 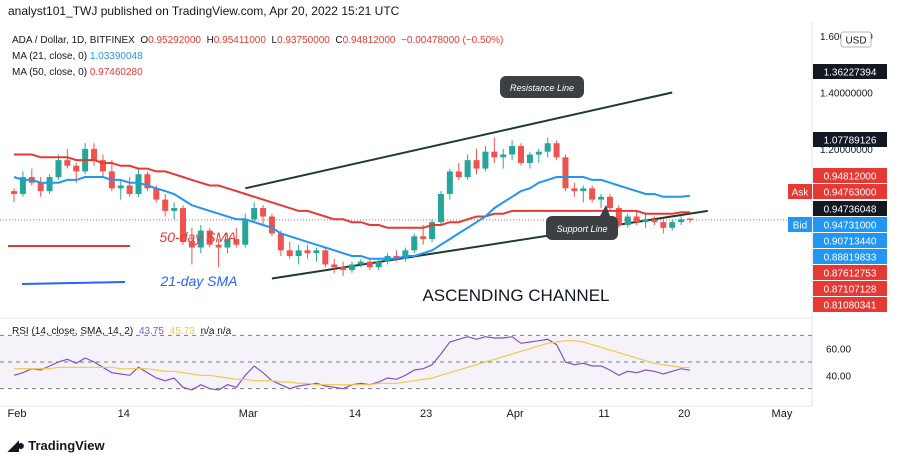 I want to click on price-tag-value: 0.87107128, so click(x=850, y=290).